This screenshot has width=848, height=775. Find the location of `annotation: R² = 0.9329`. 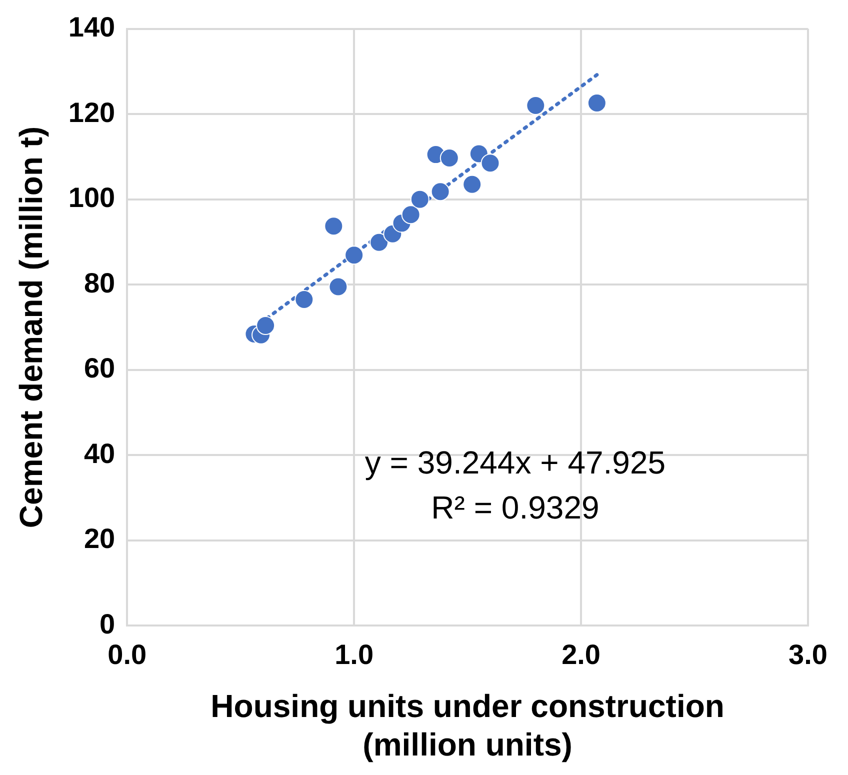

annotation: R² = 0.9329 is located at coordinates (515, 507).